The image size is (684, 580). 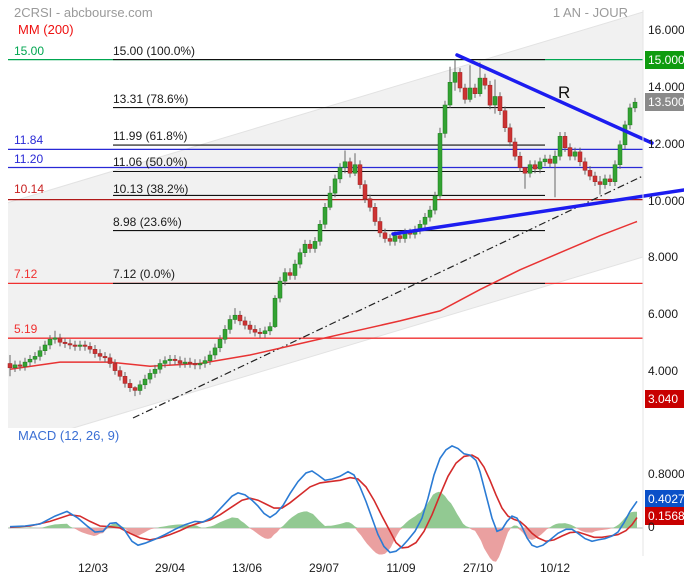 I want to click on fib-label-7.12: 7.12 (0.0%), so click(x=144, y=274).